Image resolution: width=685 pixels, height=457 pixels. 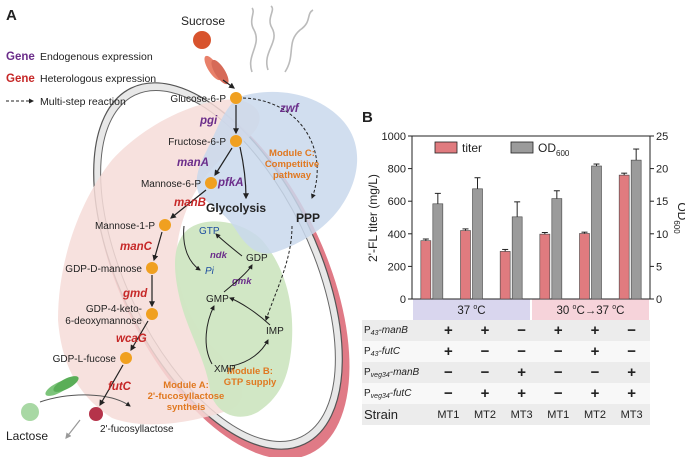 I want to click on gene-manc: manC, so click(x=136, y=247).